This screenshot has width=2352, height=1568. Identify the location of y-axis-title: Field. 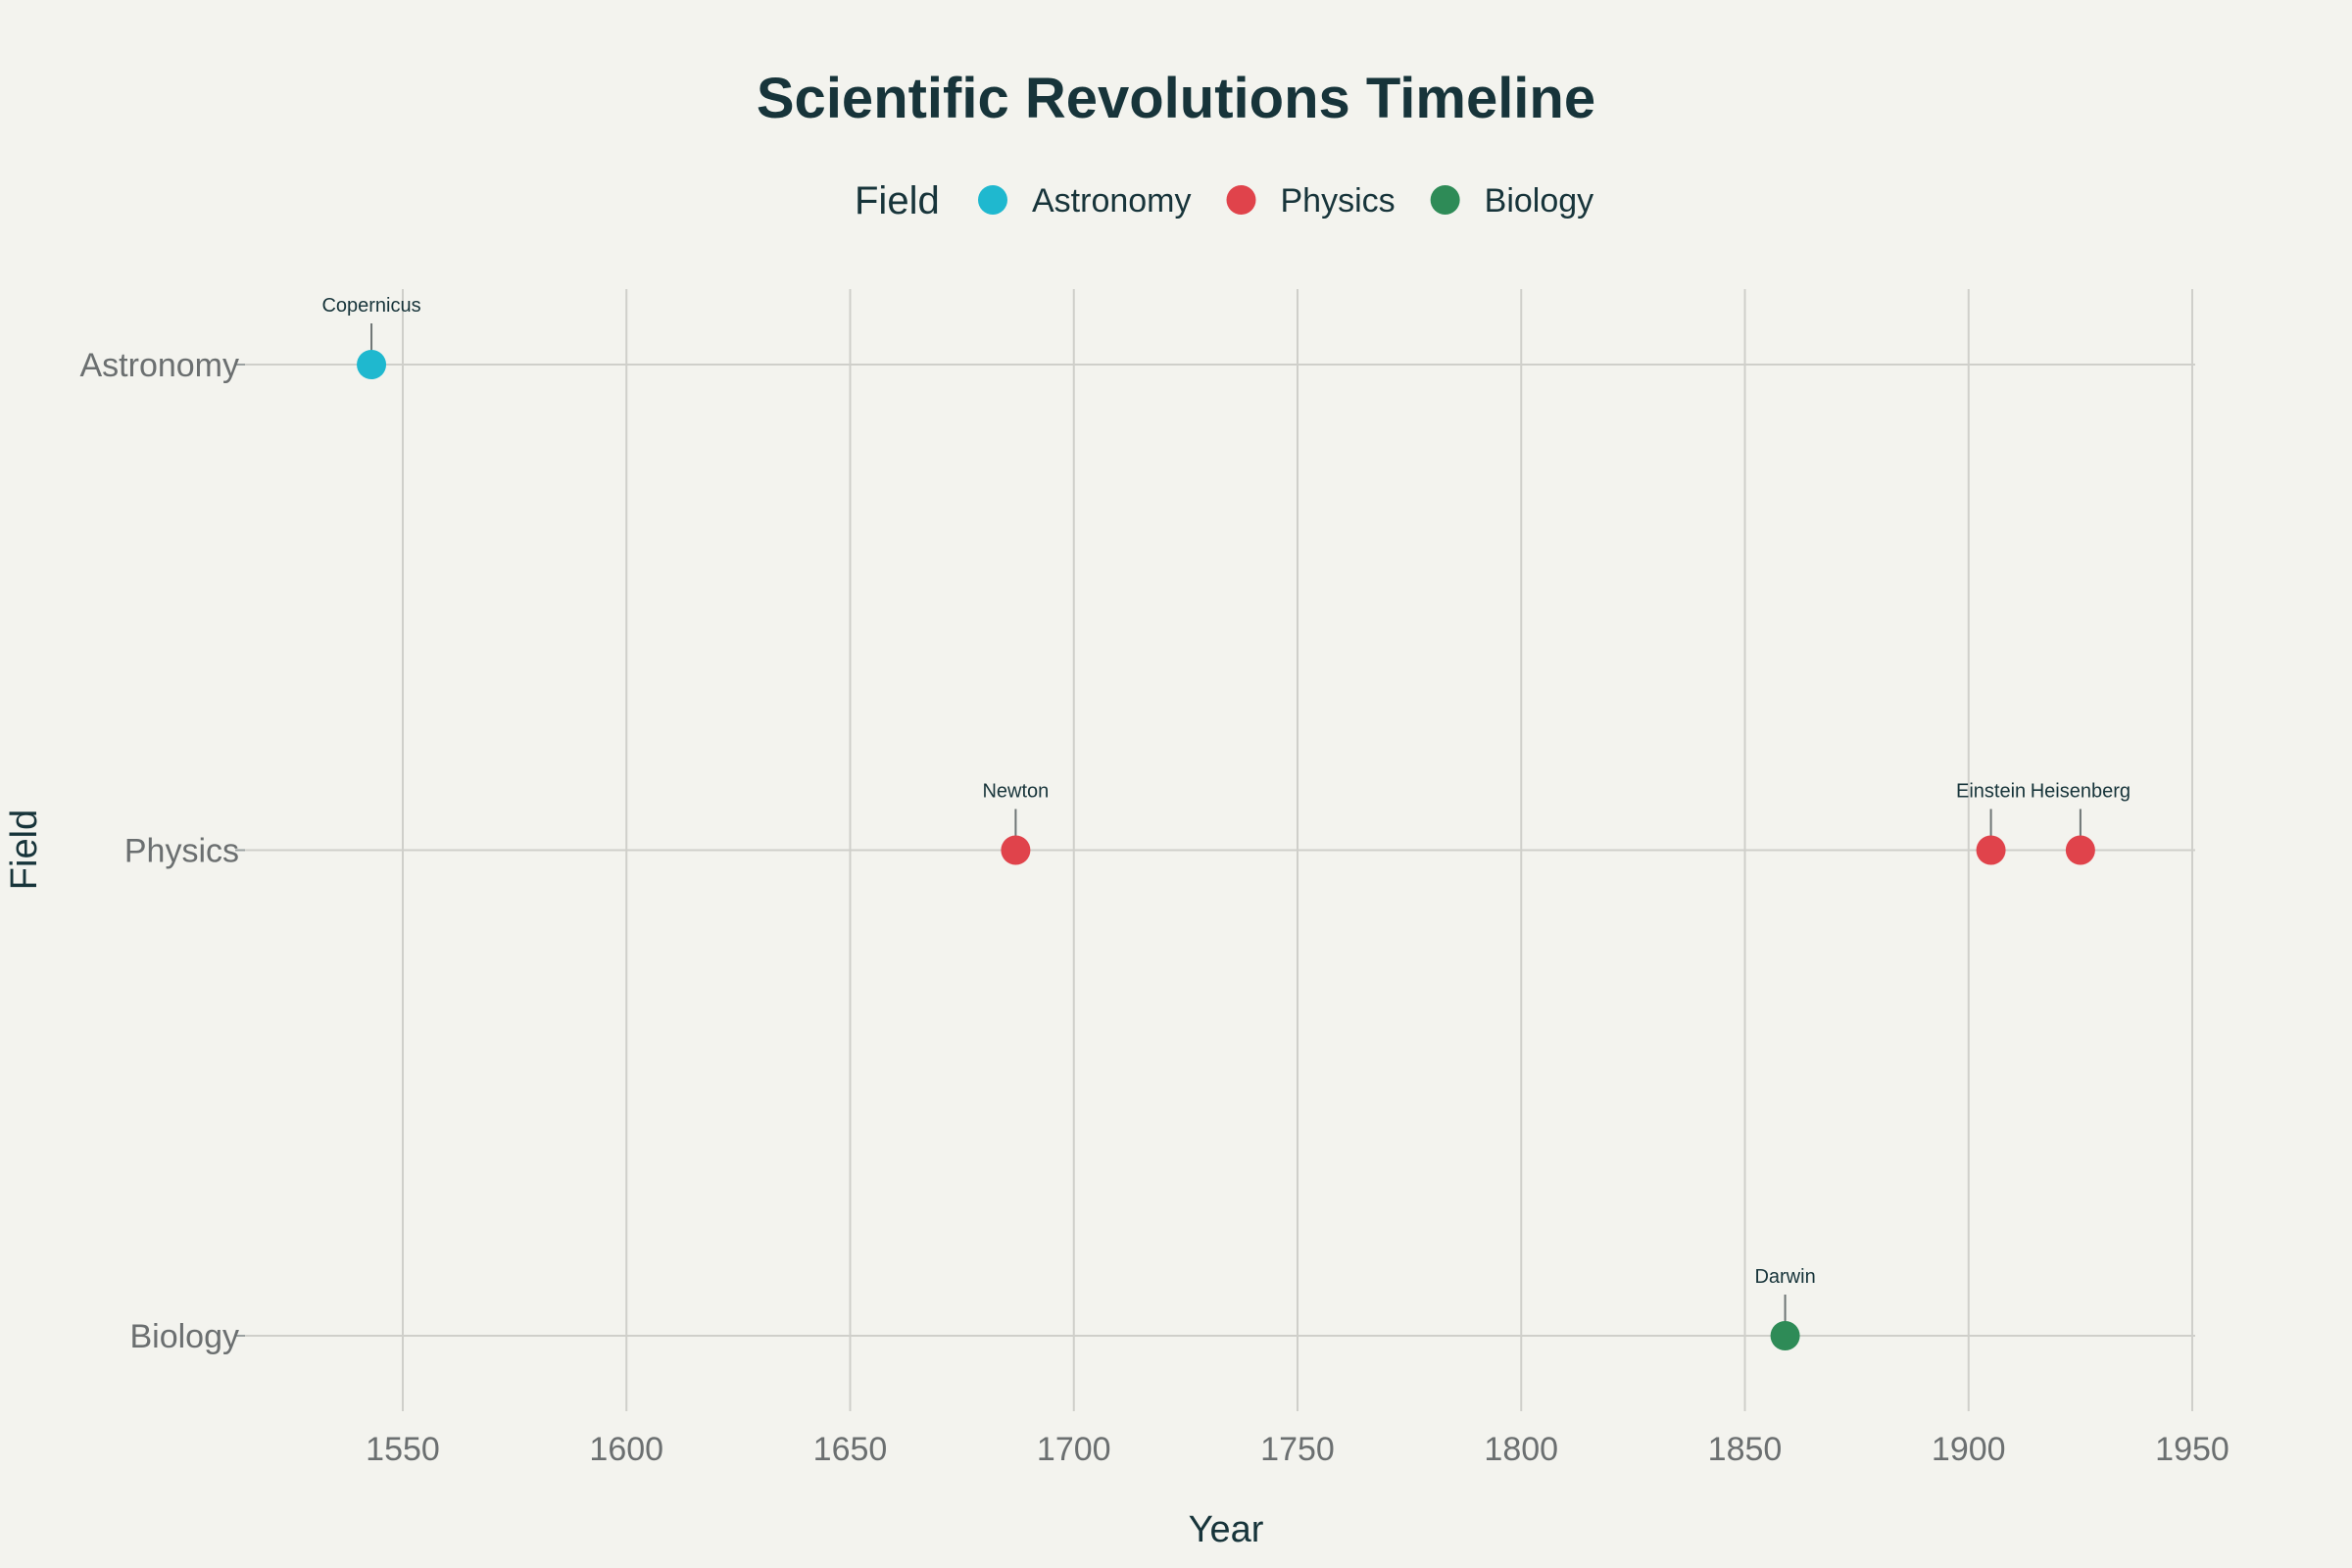
(24, 849).